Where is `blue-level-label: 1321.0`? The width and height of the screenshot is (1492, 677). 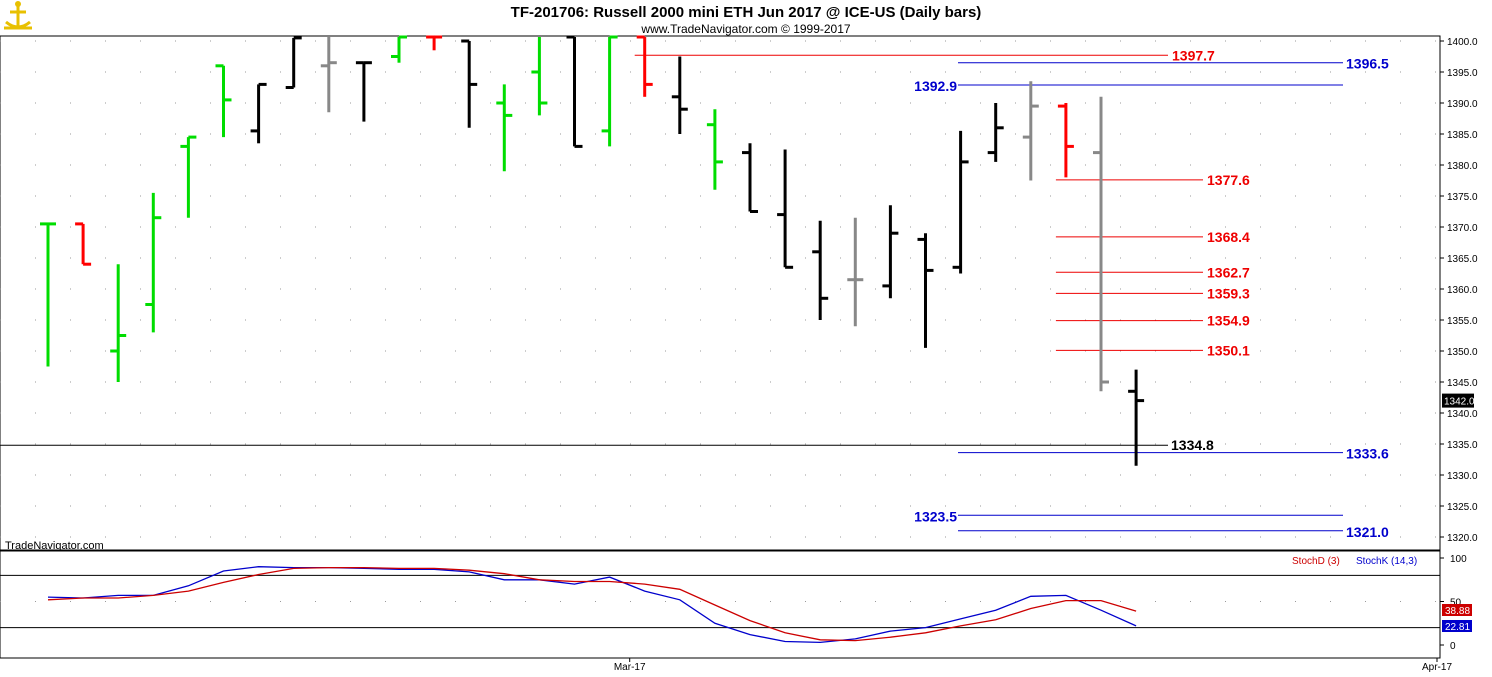
blue-level-label: 1321.0 is located at coordinates (1367, 532).